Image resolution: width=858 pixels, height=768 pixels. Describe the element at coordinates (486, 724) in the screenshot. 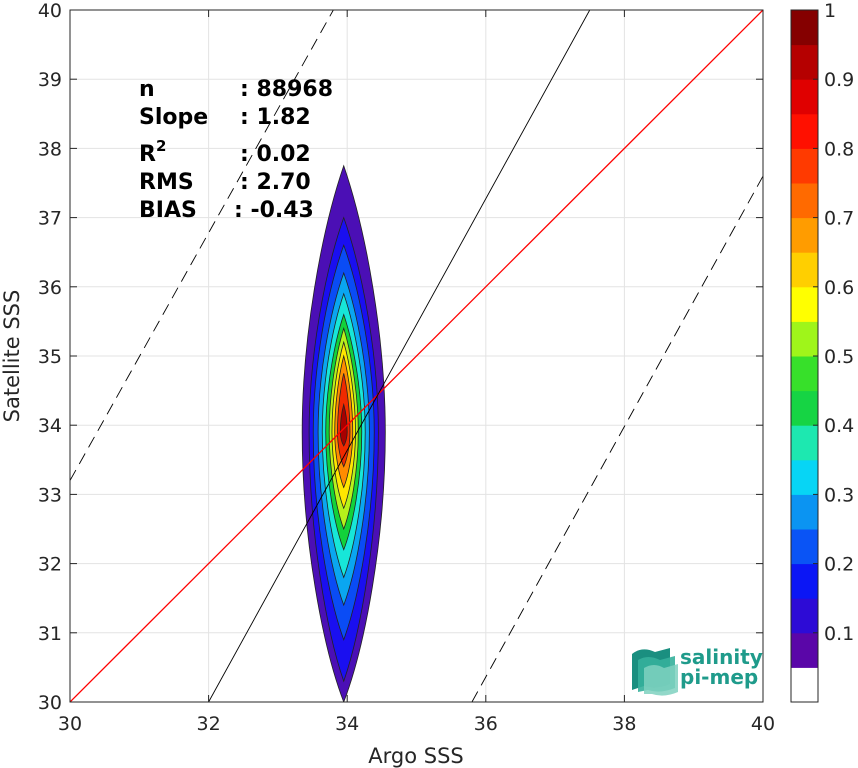

I see `x-tick-label: 36` at that location.